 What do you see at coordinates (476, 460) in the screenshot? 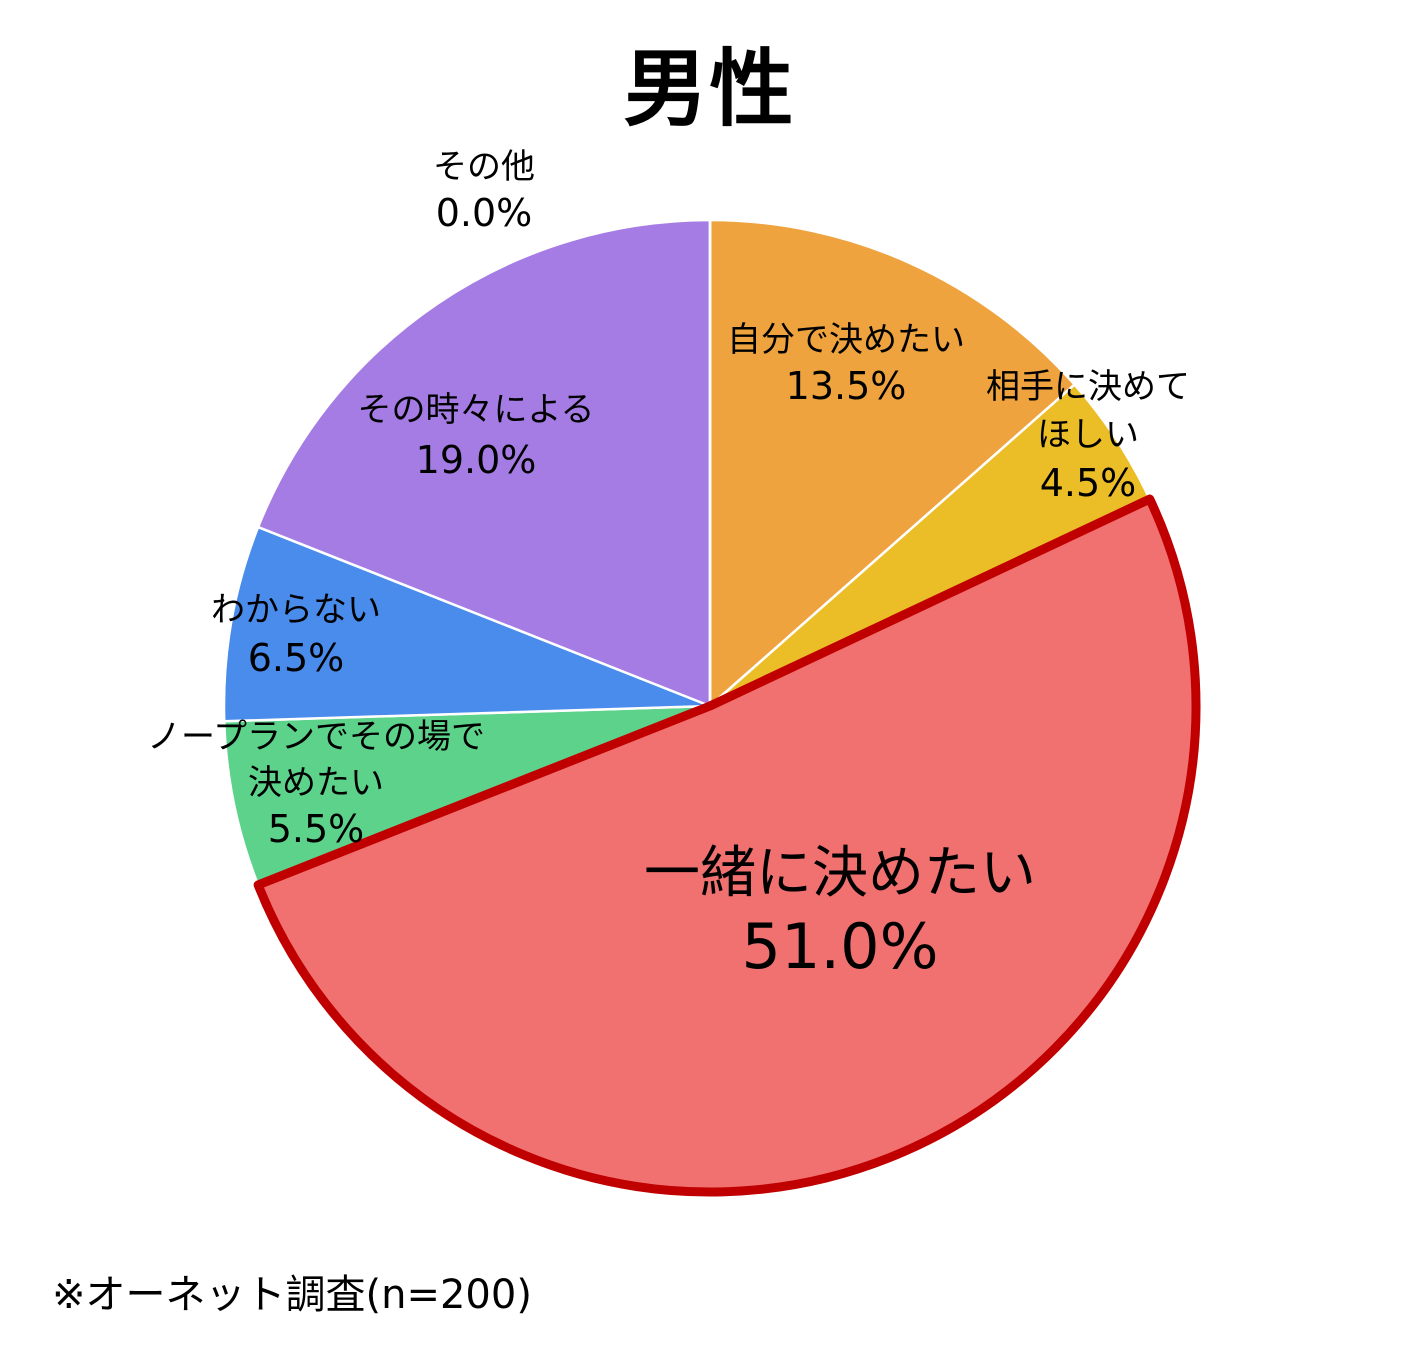
I see `slice-value-6: 19.0%` at bounding box center [476, 460].